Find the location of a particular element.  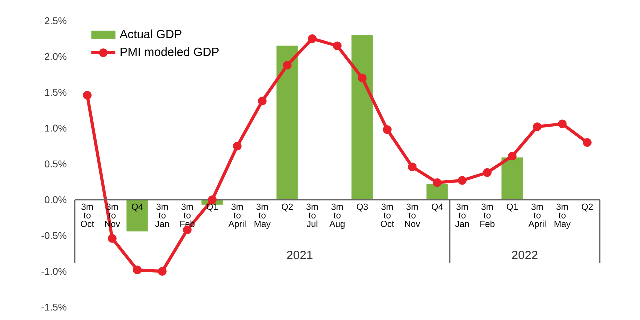

y-tick-label: -1.5% is located at coordinates (54, 307).